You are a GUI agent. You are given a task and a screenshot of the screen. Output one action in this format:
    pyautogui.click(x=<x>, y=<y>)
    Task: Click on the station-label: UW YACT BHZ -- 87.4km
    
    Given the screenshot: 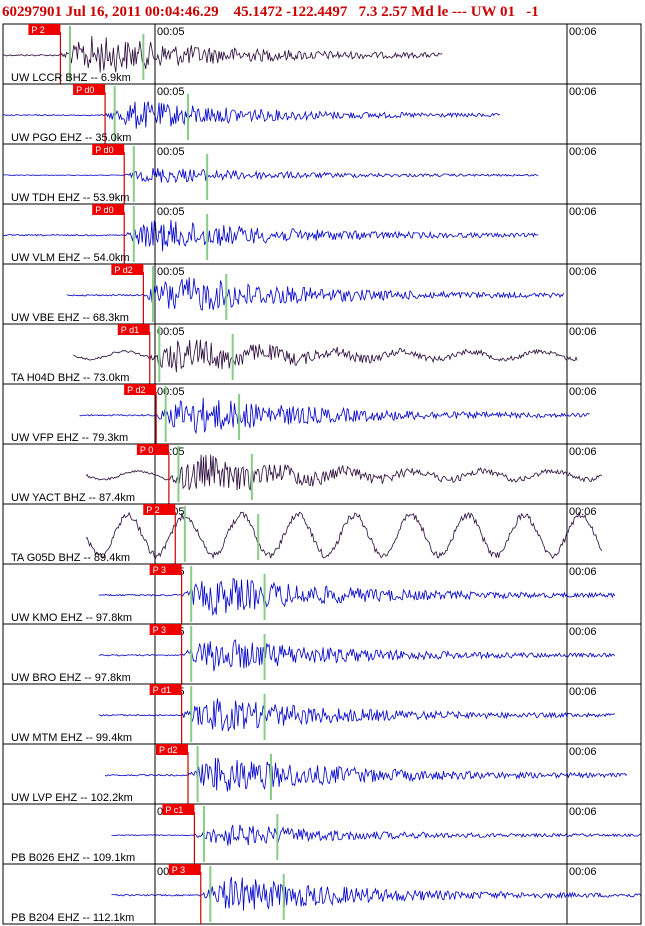 What is the action you would take?
    pyautogui.click(x=73, y=498)
    